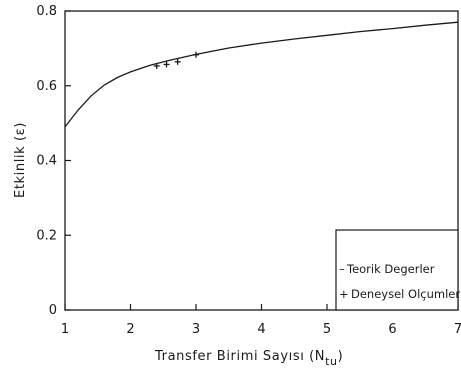 The width and height of the screenshot is (461, 378). I want to click on x-axis-label: Transfer Birimi Sayısı (Ntu), so click(248, 358).